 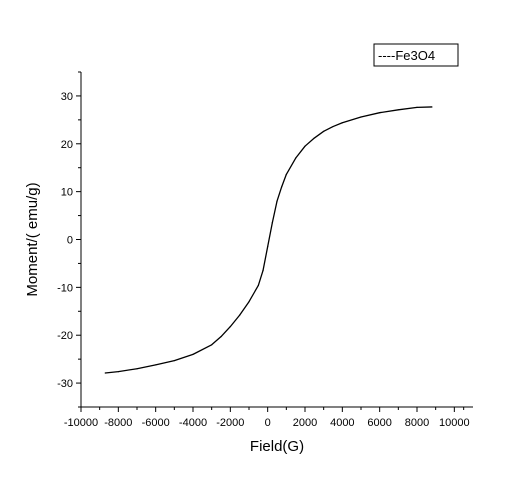 I want to click on y-tick-label: 30, so click(x=67, y=97).